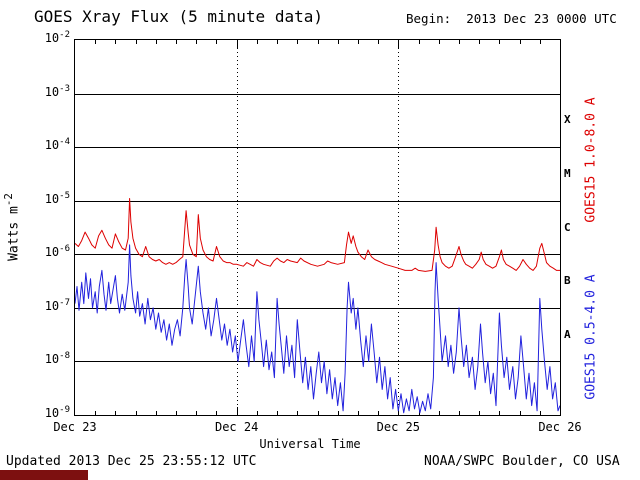  What do you see at coordinates (64, 410) in the screenshot?
I see `y-tick-exponent: -9` at bounding box center [64, 410].